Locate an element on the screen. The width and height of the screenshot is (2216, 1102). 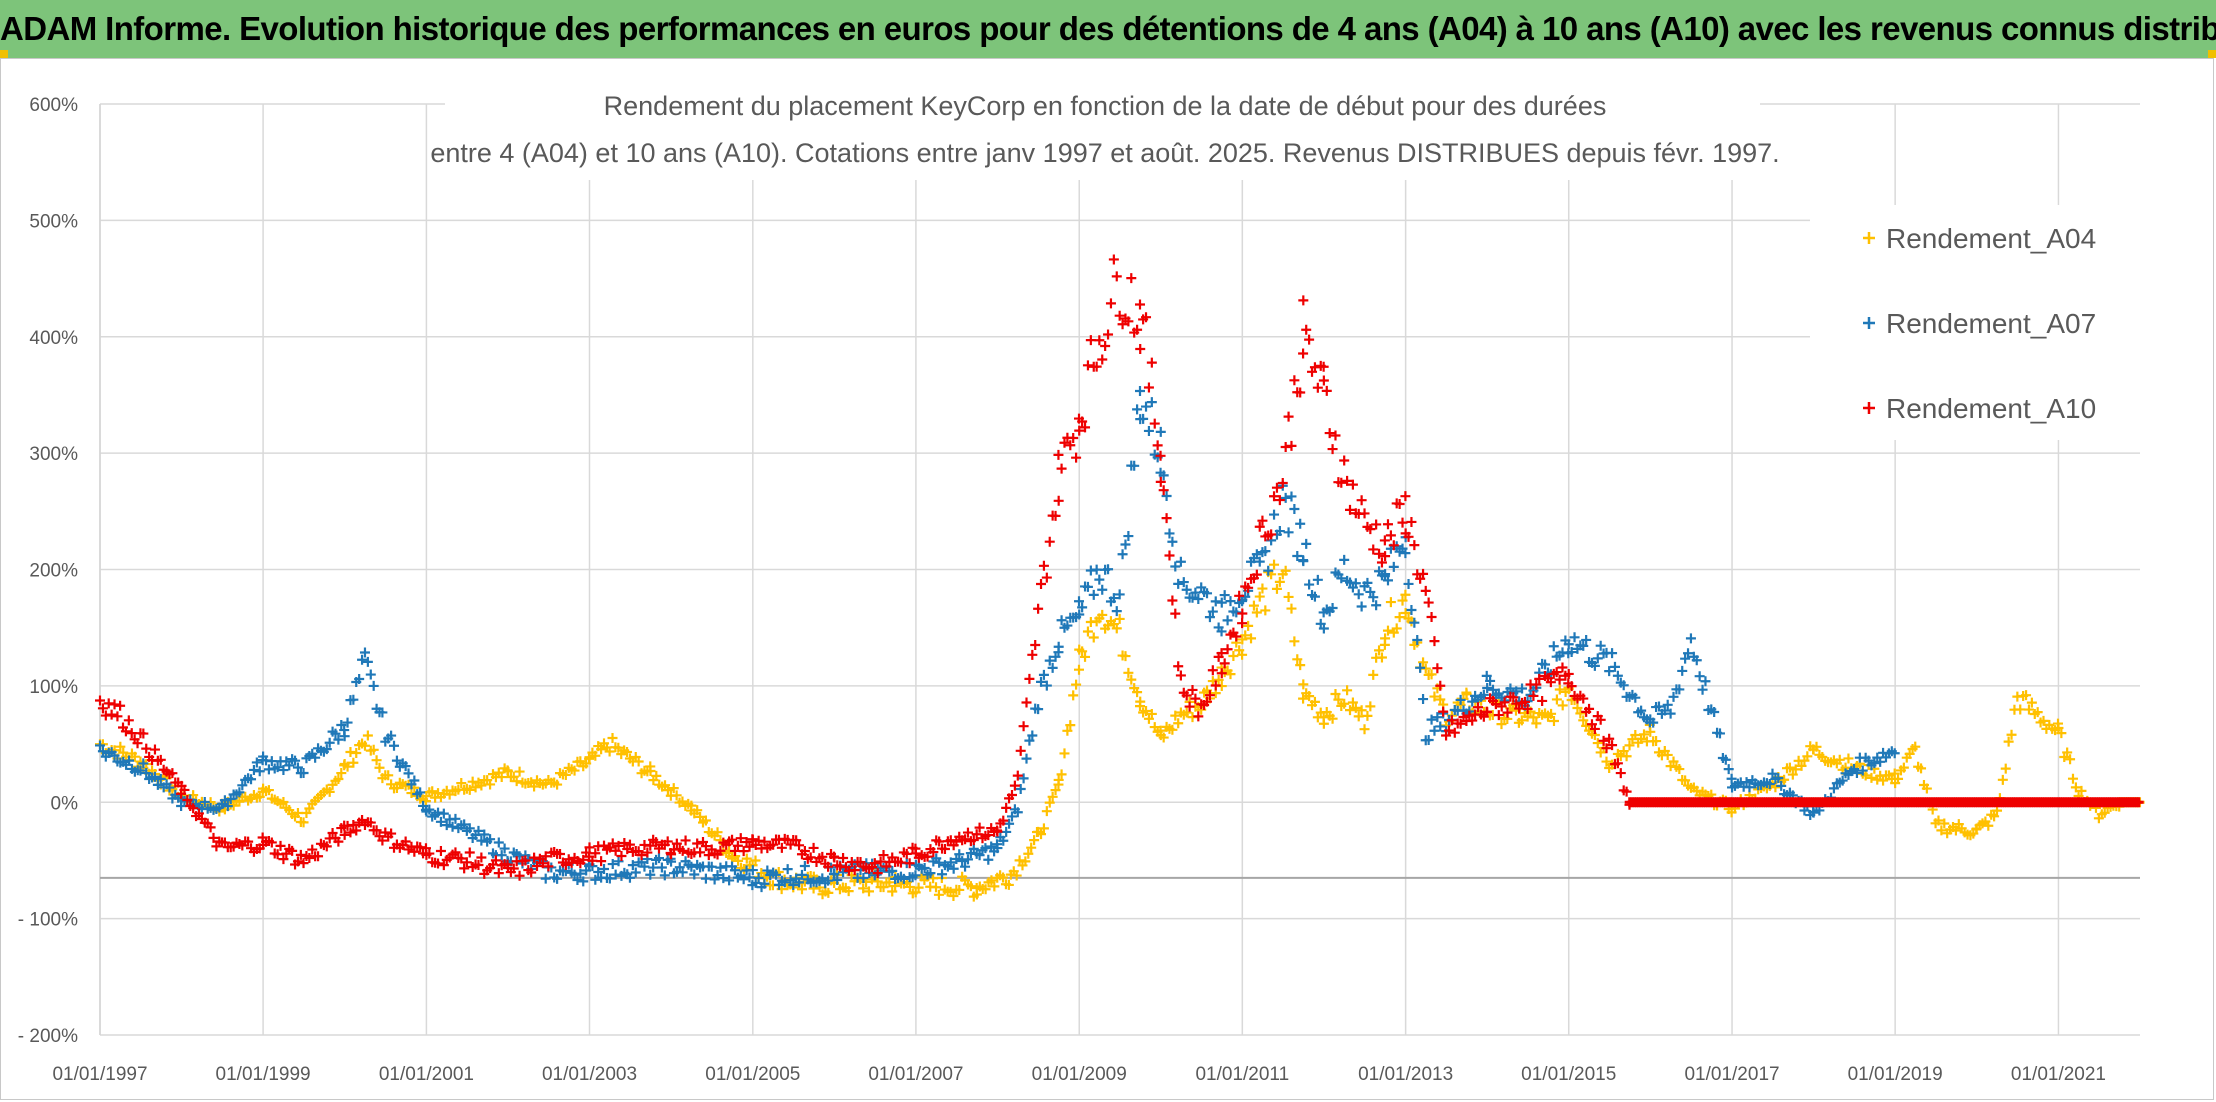
x-tick-label: 01/01/2013 is located at coordinates (1405, 1074).